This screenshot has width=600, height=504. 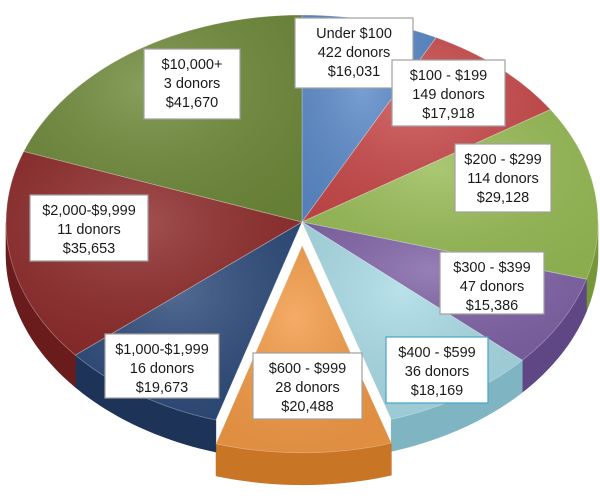 I want to click on slice-label: $1,000-$1,999 16 donors $19,673, so click(x=162, y=366).